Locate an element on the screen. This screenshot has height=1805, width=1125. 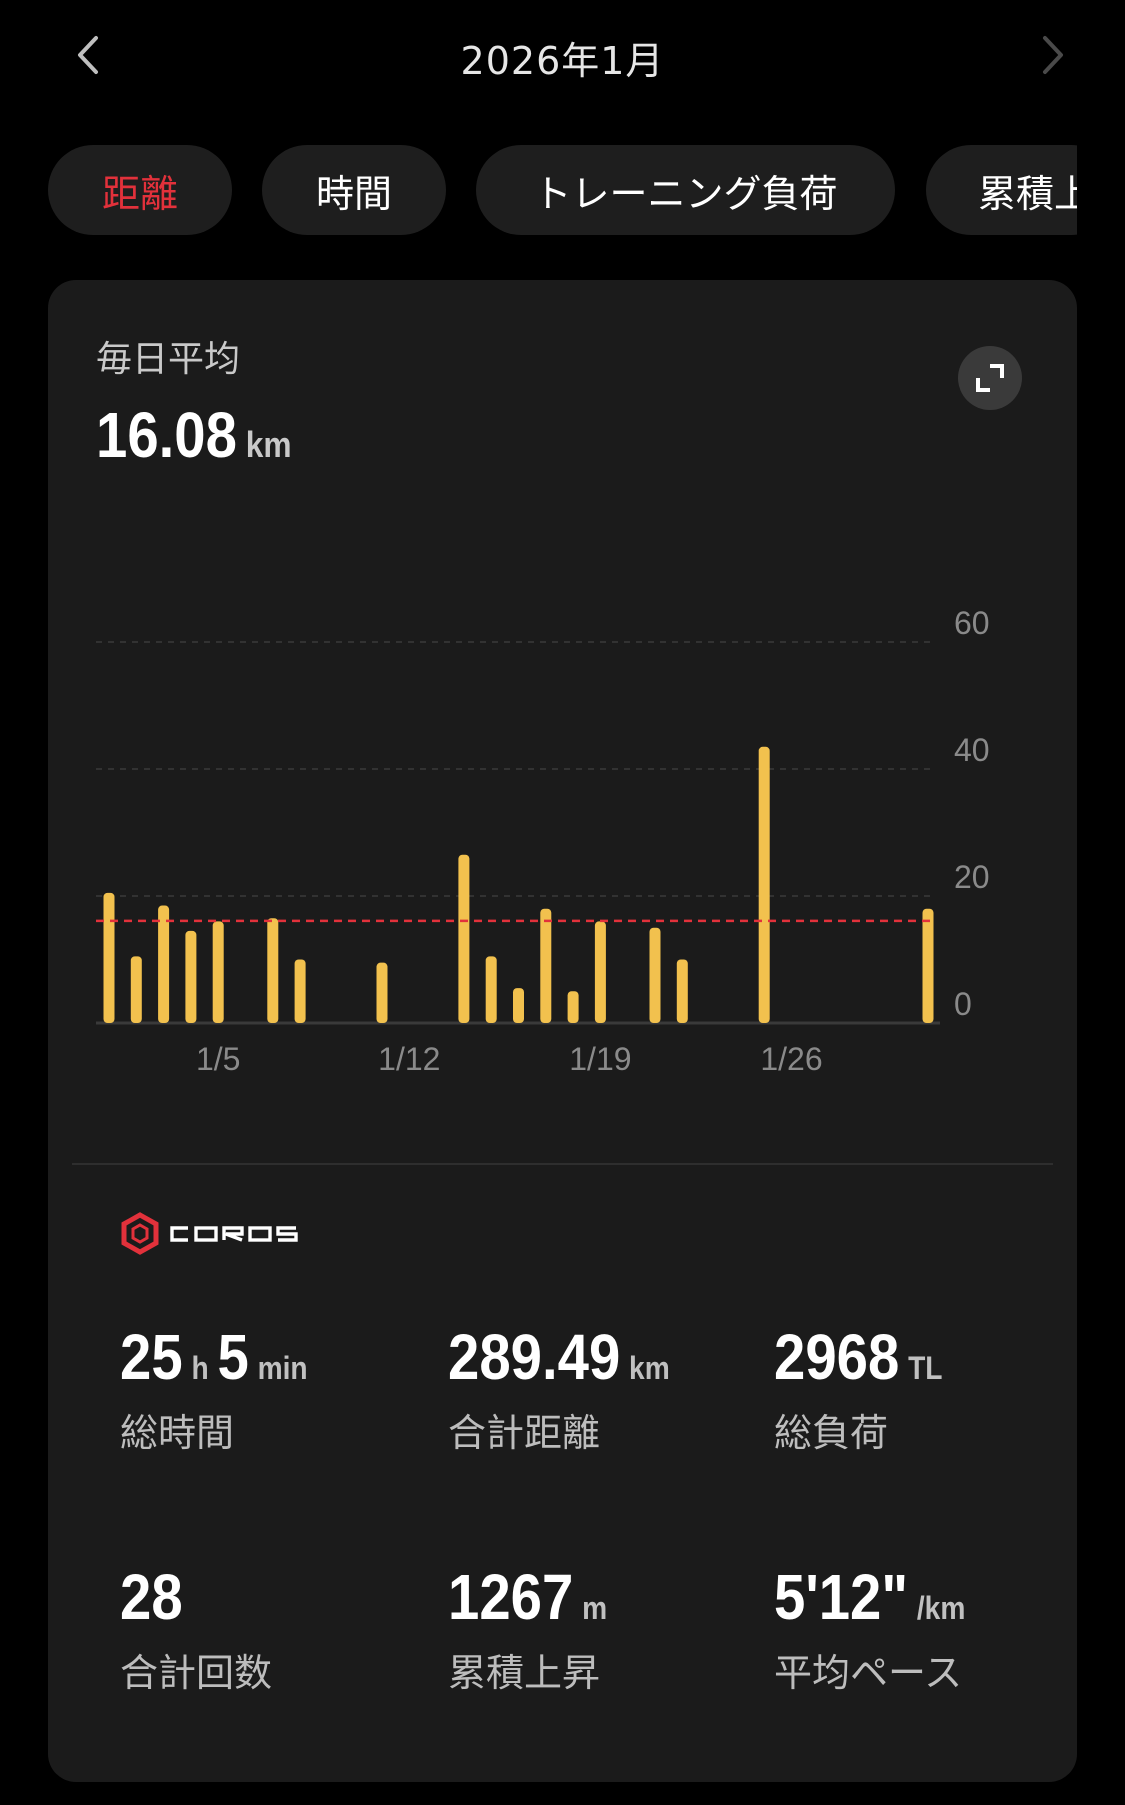
stat-total-distance: 289.49 km 合計距離 is located at coordinates (598, 1388).